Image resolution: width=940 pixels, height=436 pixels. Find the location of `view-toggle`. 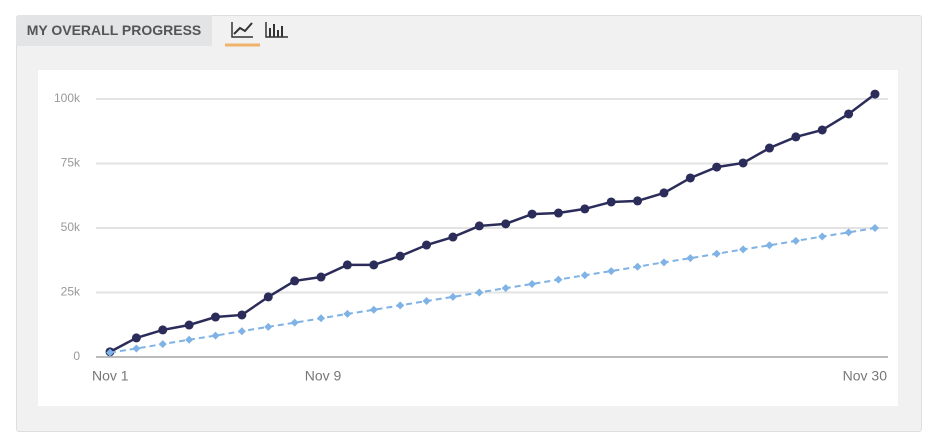

view-toggle is located at coordinates (256, 34).